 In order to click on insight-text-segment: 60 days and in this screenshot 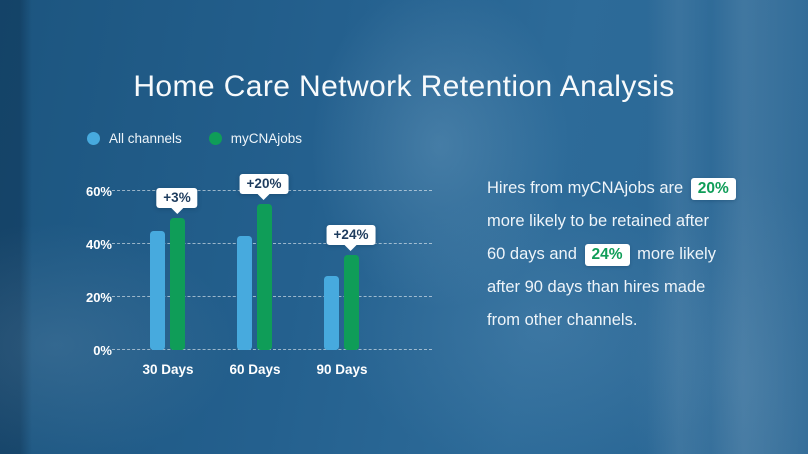, I will do `click(534, 254)`.